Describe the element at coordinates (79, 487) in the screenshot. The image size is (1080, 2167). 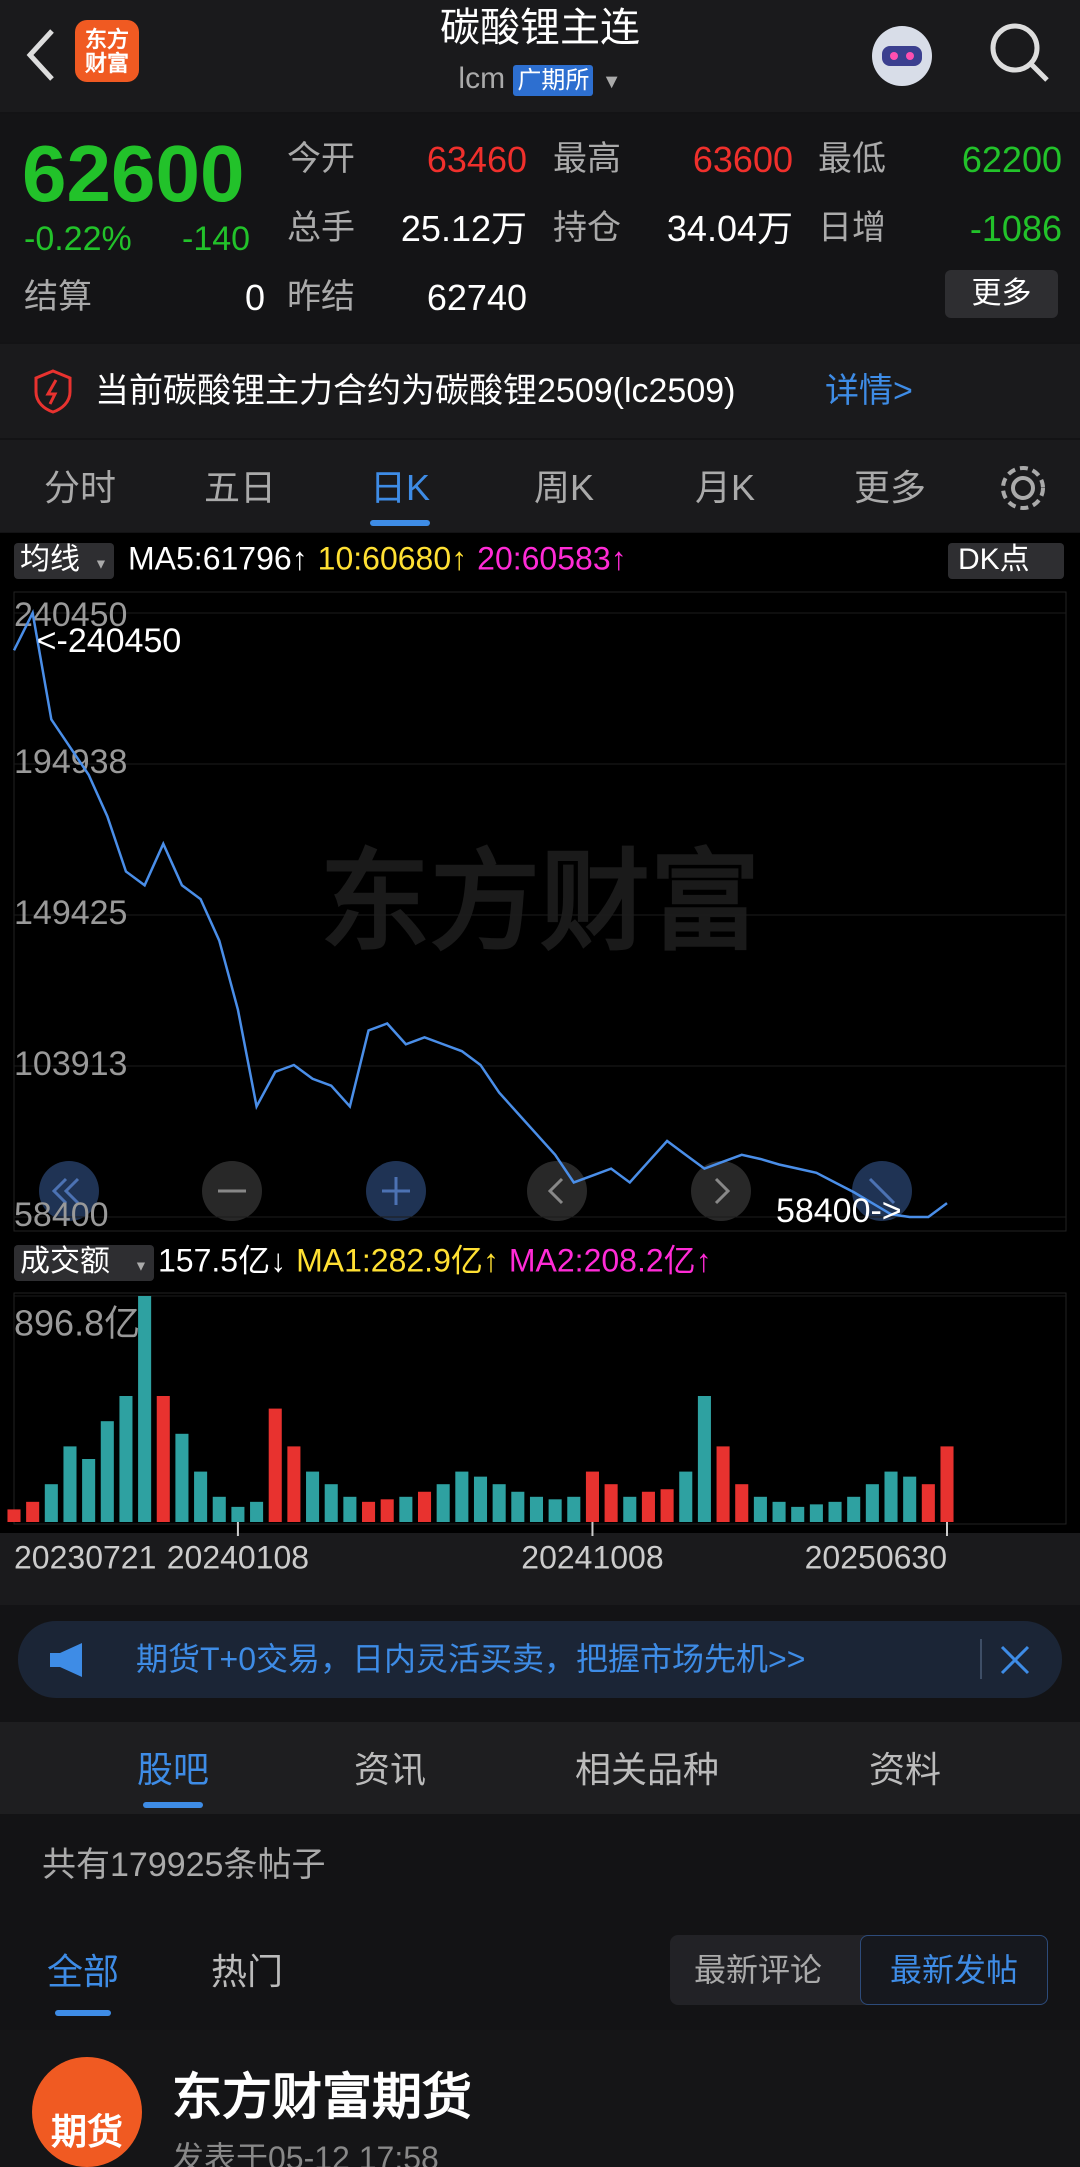
I see `chart-tab: 分时` at that location.